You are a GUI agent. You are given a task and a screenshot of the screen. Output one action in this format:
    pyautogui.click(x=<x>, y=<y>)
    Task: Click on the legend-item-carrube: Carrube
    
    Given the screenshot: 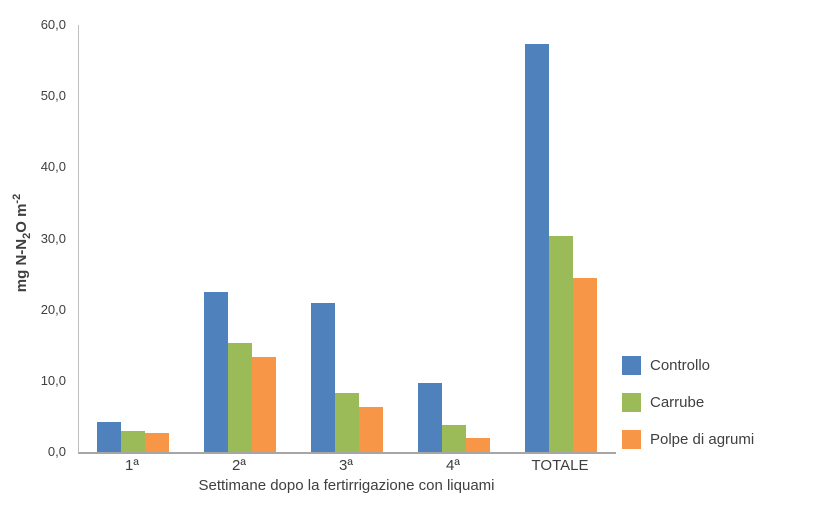 What is the action you would take?
    pyautogui.click(x=688, y=402)
    